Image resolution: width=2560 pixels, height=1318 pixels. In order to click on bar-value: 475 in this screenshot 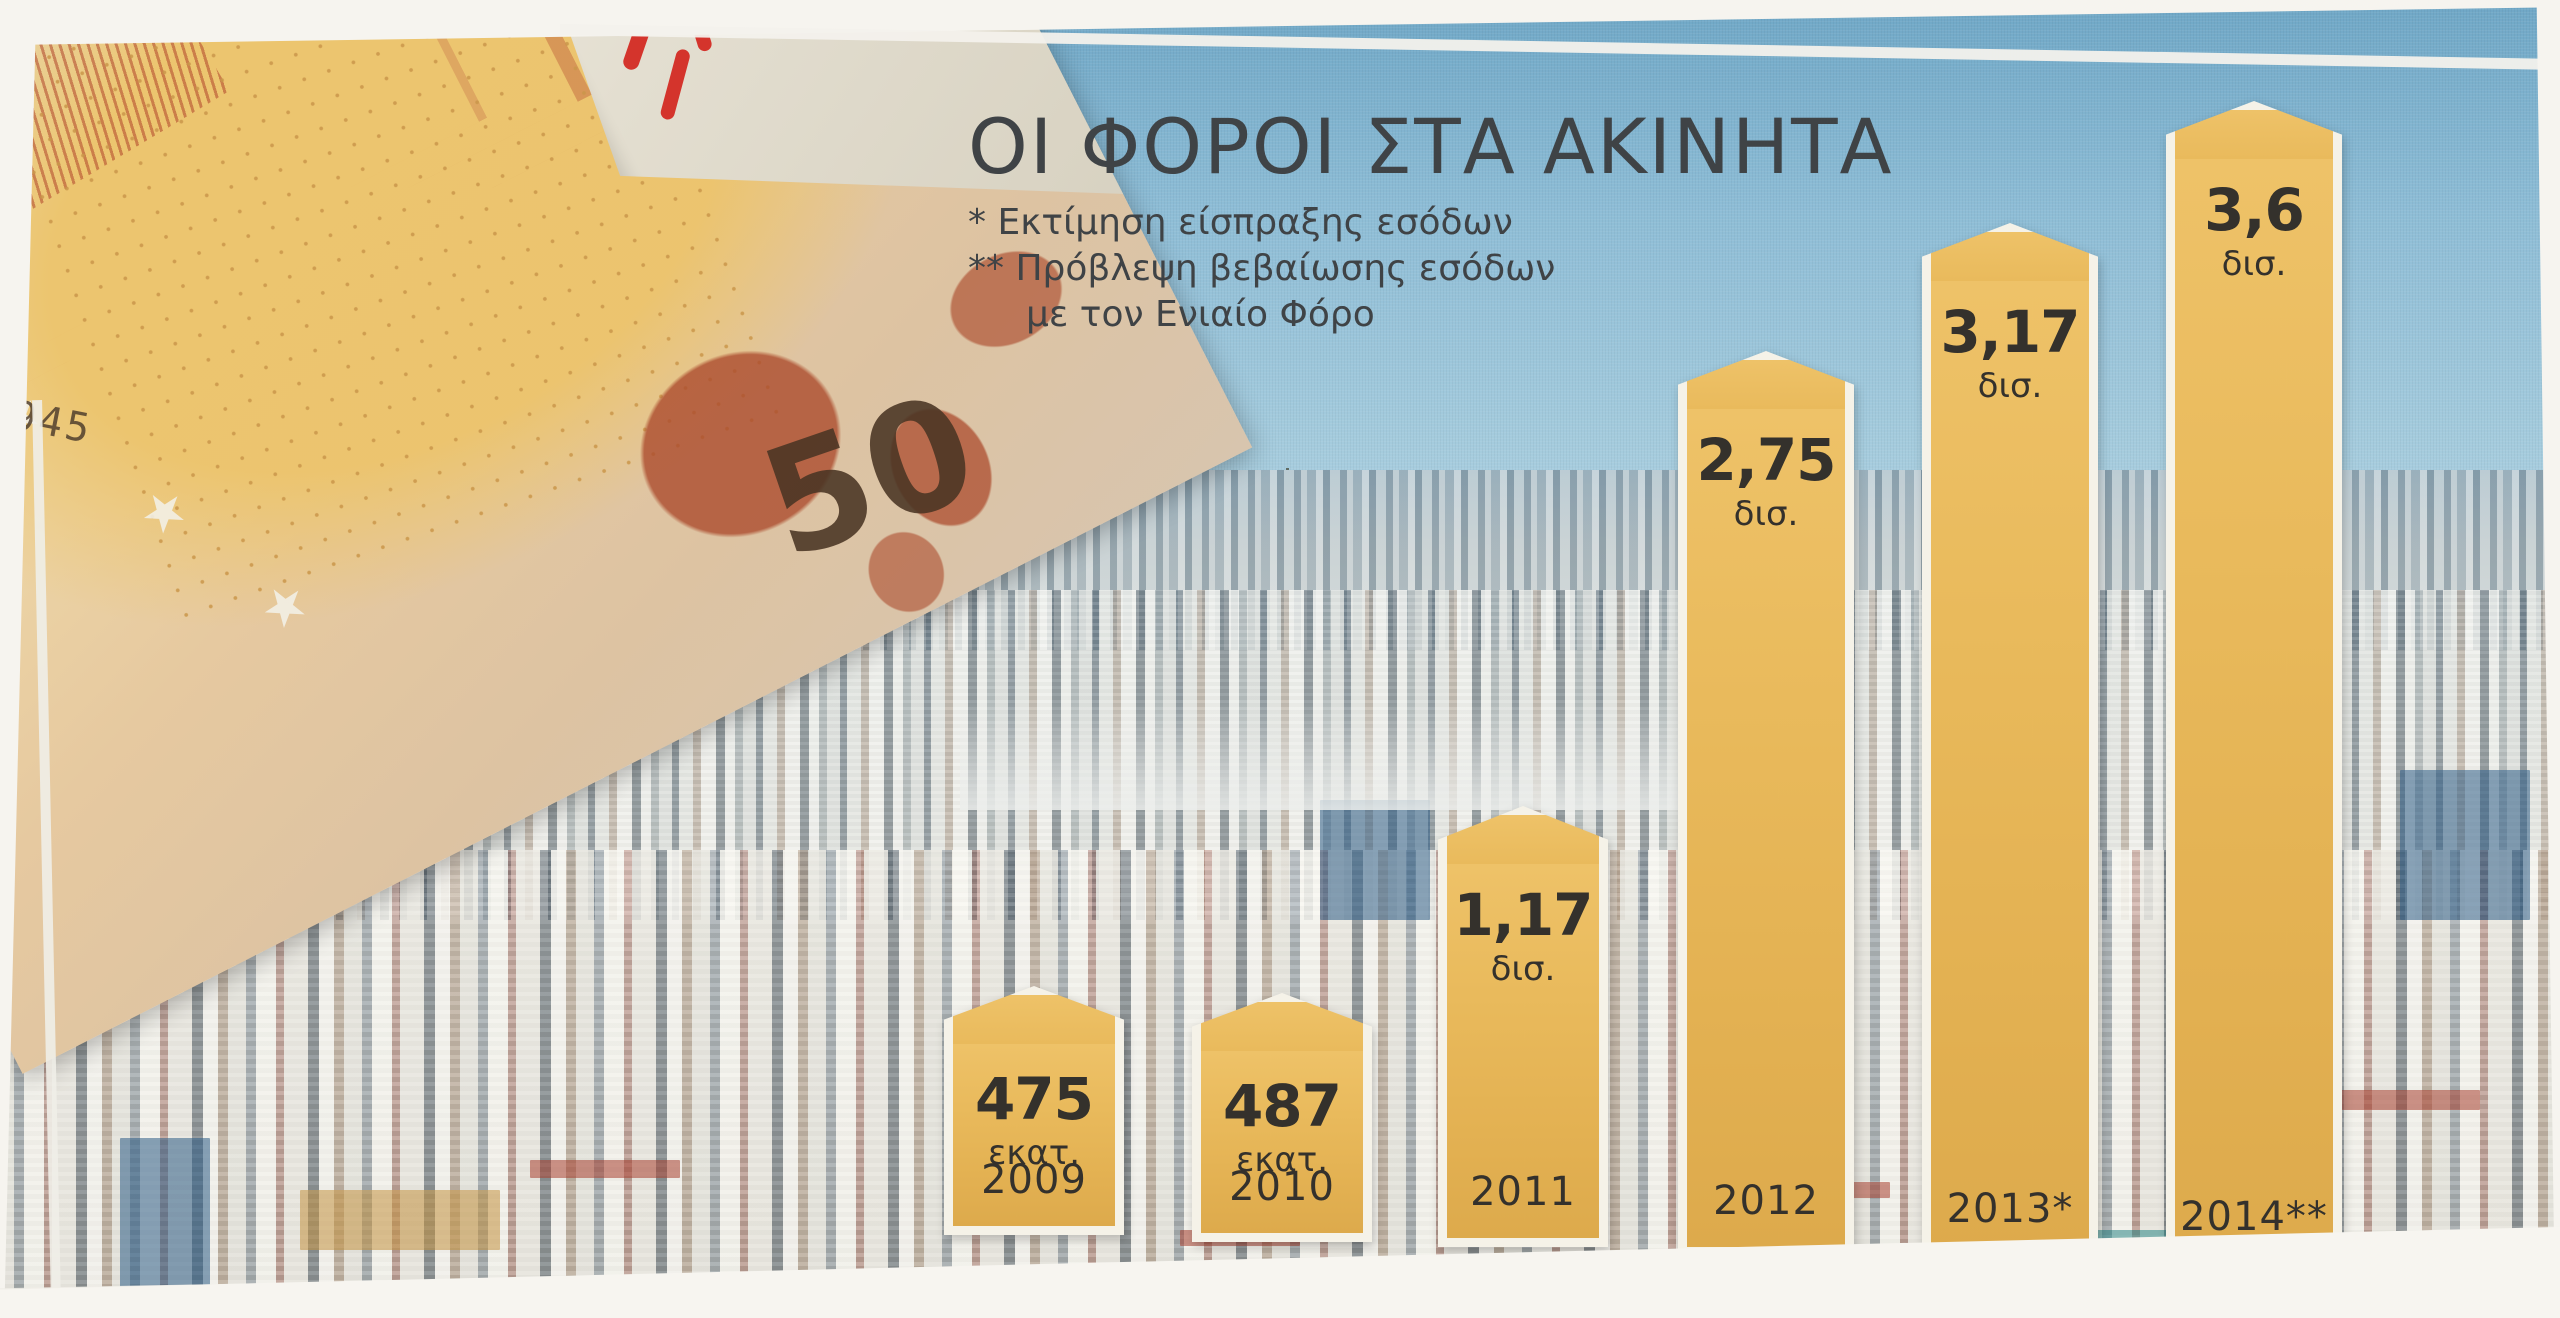, I will do `click(1034, 1099)`.